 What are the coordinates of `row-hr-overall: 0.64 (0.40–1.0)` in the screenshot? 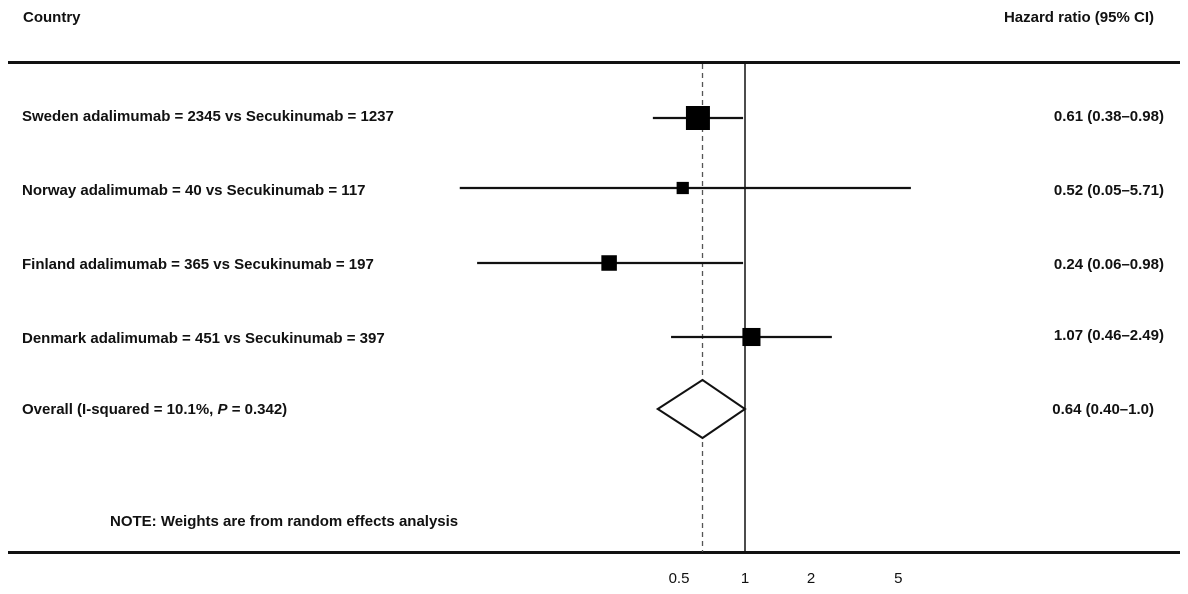 It's located at (1103, 409).